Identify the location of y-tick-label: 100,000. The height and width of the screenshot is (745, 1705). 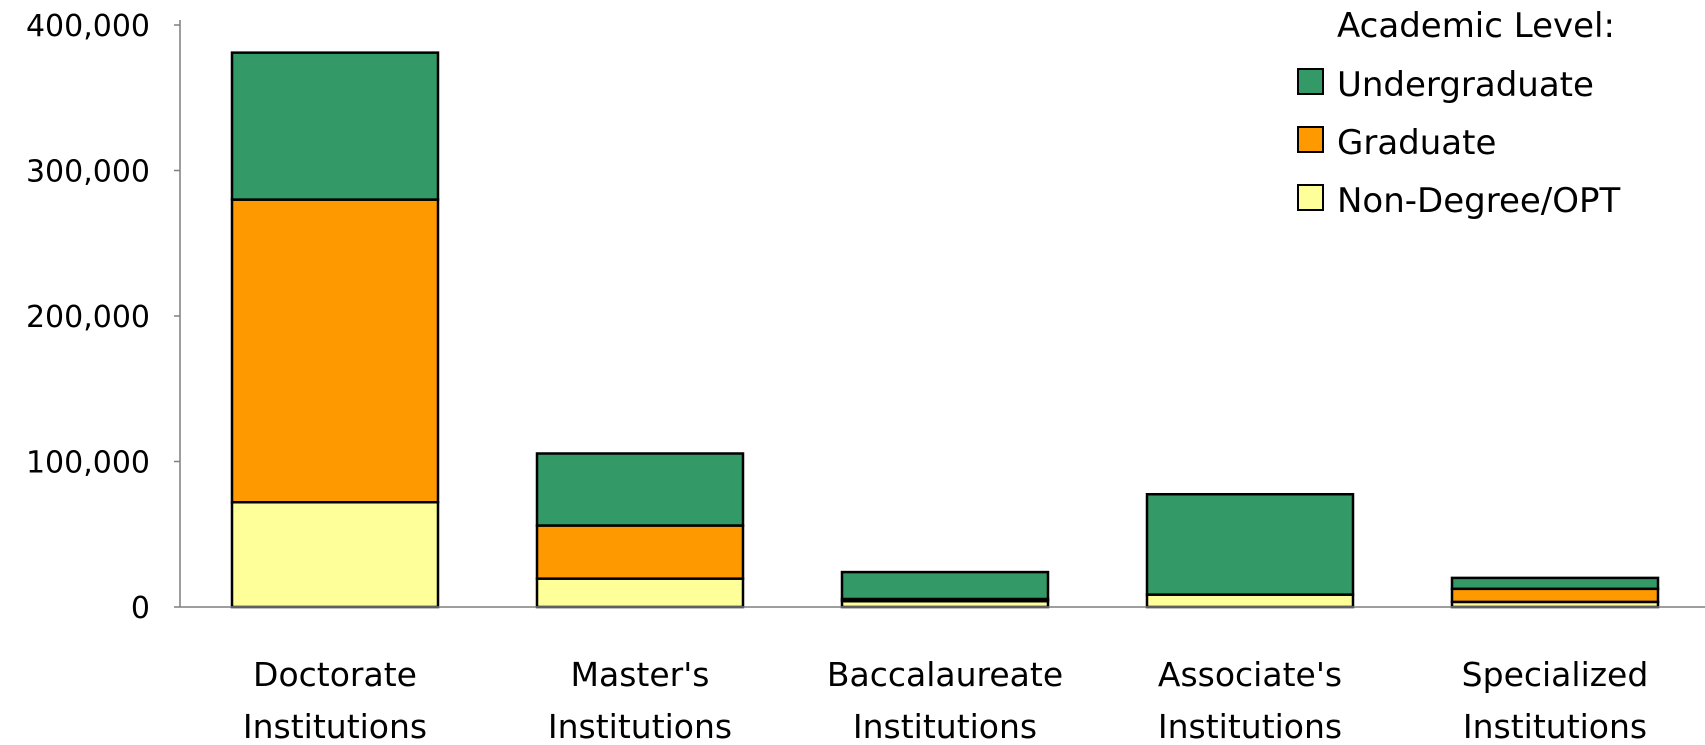
(88, 463).